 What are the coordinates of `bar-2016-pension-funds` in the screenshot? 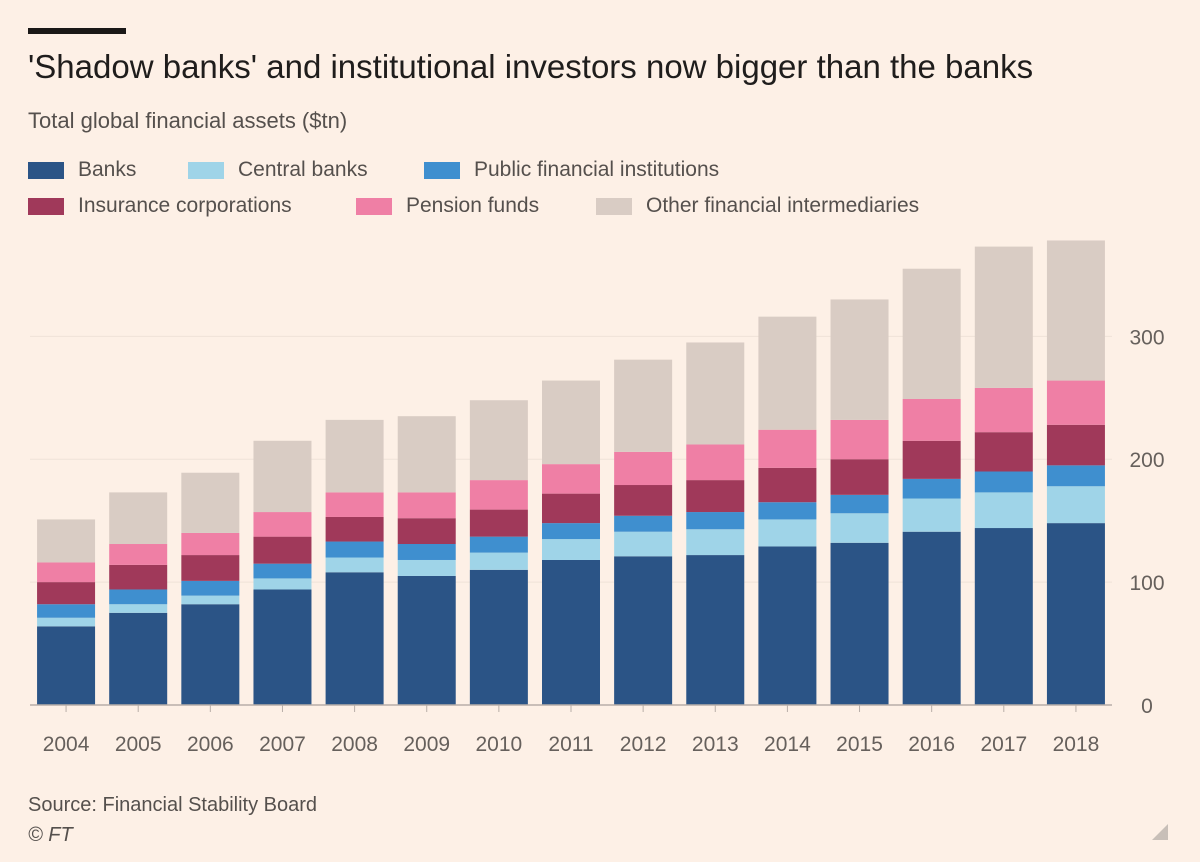 It's located at (931, 419).